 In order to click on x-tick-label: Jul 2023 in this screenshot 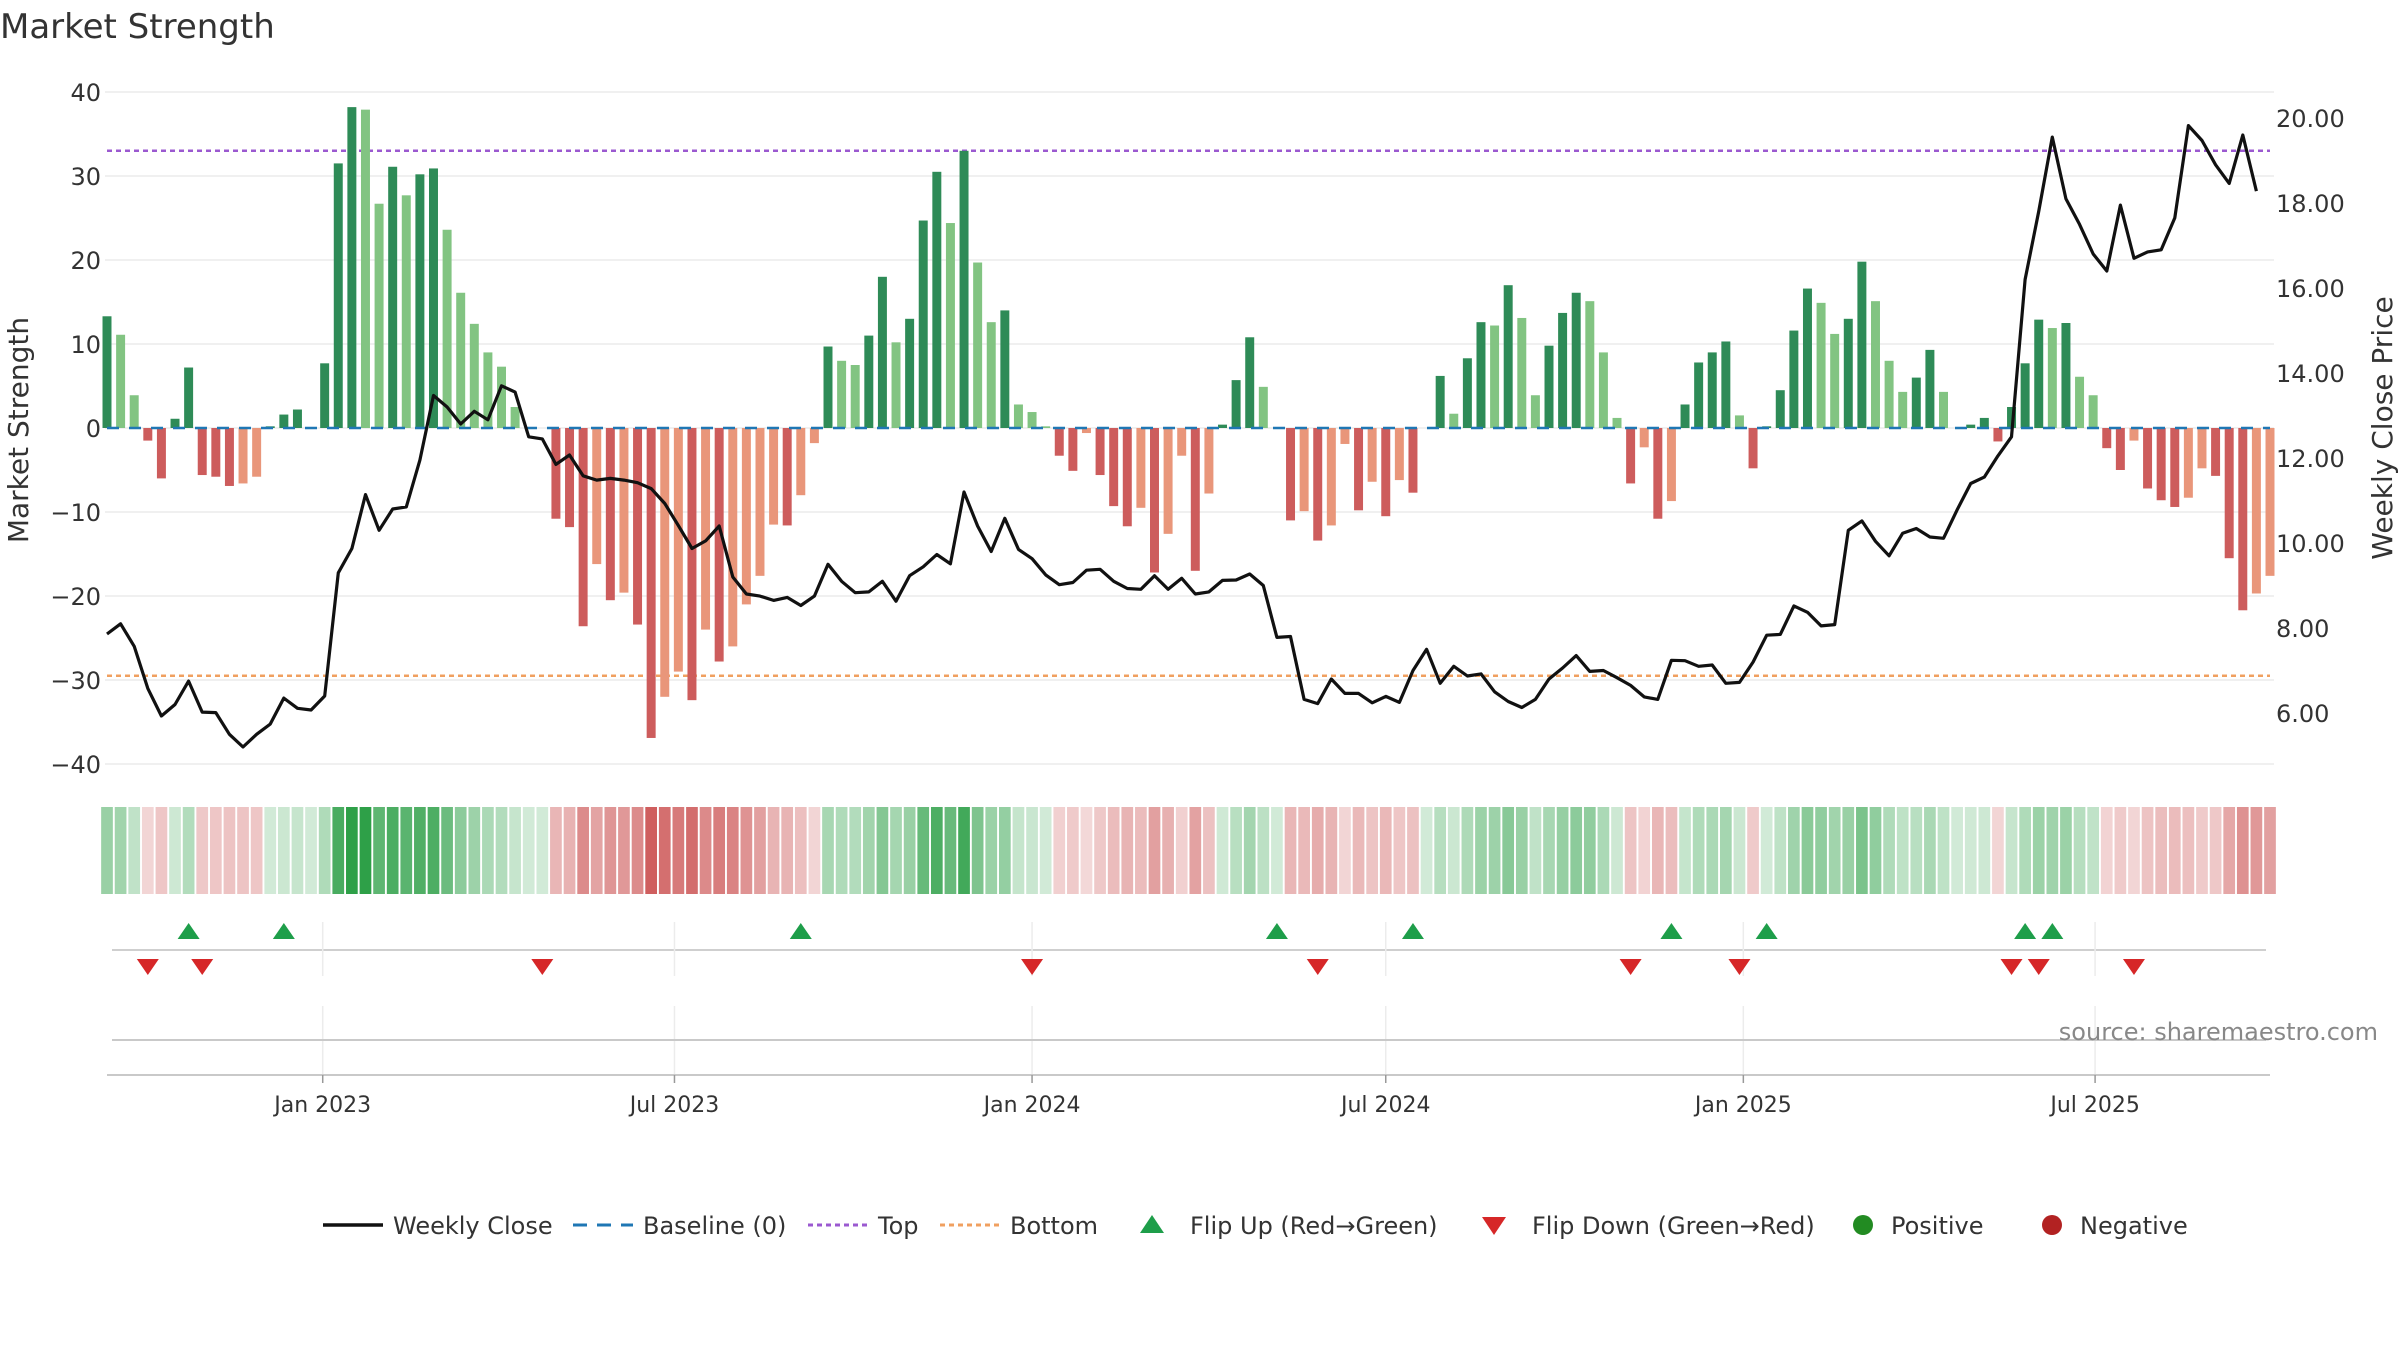, I will do `click(674, 1105)`.